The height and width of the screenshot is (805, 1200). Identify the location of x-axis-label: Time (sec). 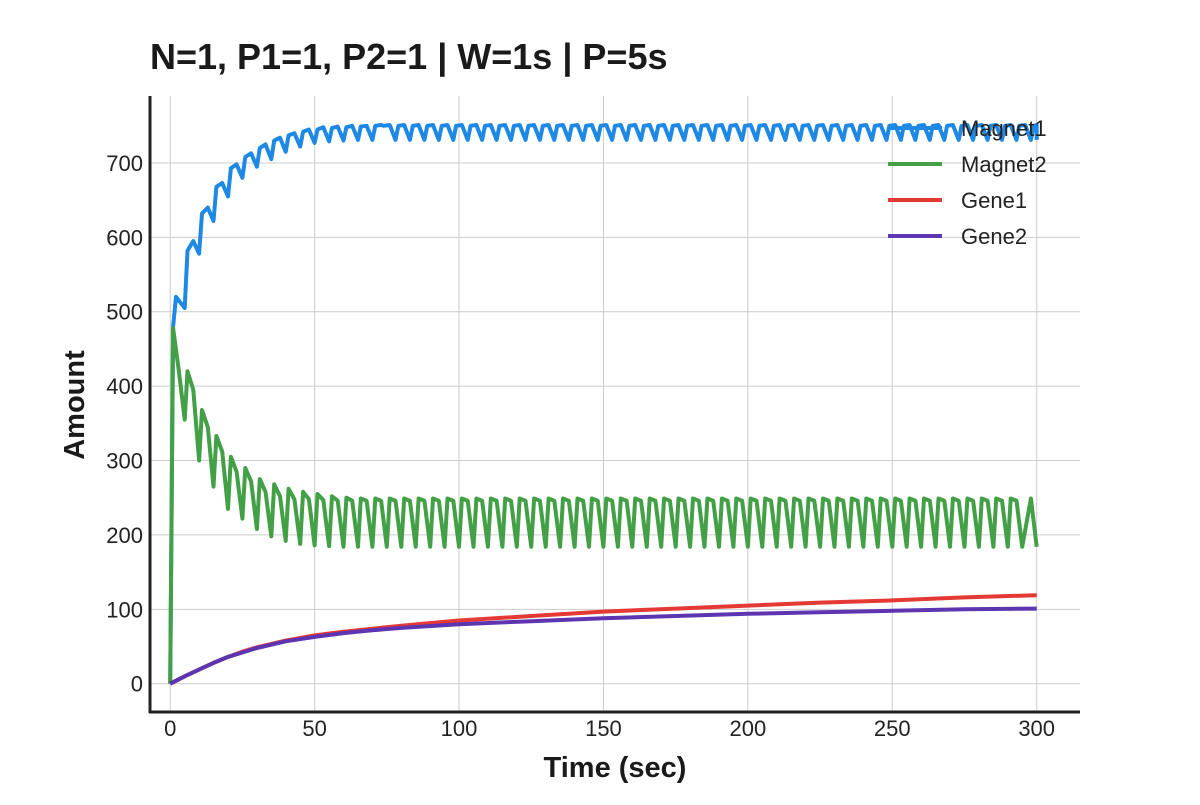
(615, 768).